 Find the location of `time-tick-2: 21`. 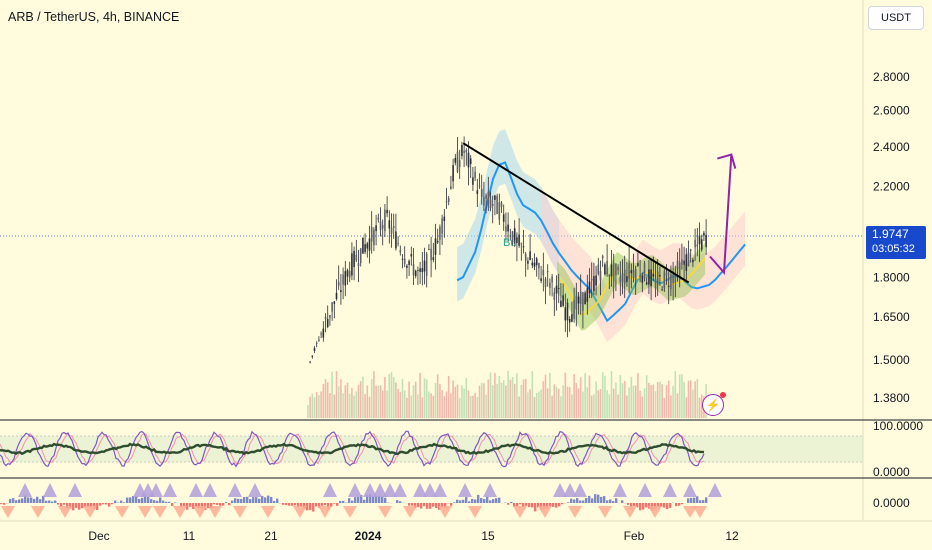

time-tick-2: 21 is located at coordinates (271, 536).